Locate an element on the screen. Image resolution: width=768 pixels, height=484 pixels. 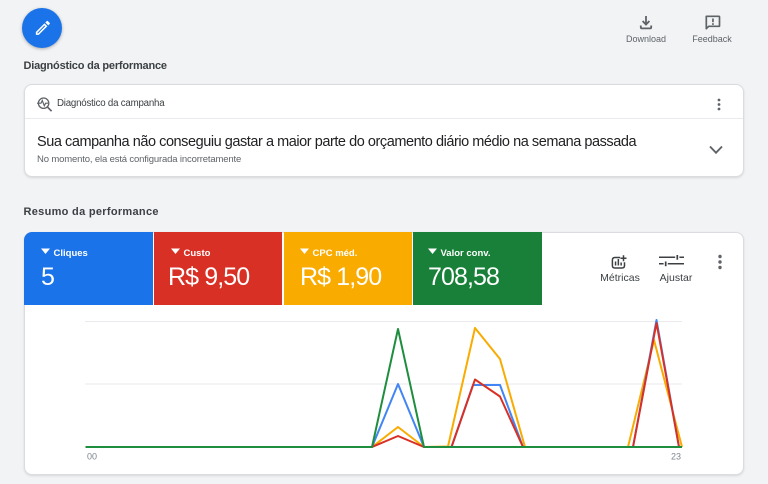
svg-text: 00 is located at coordinates (92, 457).